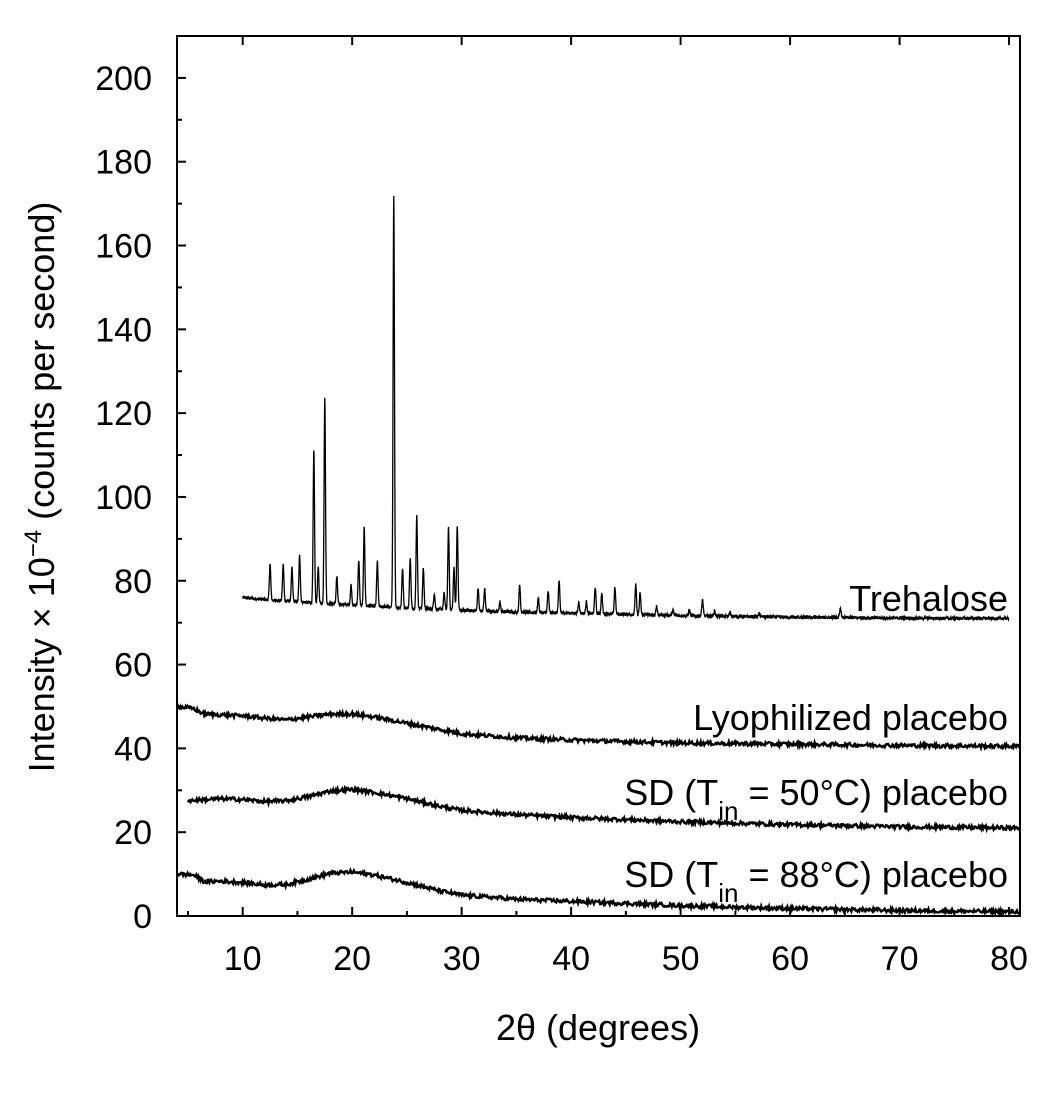 This screenshot has width=1062, height=1120. I want to click on series-label-suffix: = 88°C) placebo, so click(873, 874).